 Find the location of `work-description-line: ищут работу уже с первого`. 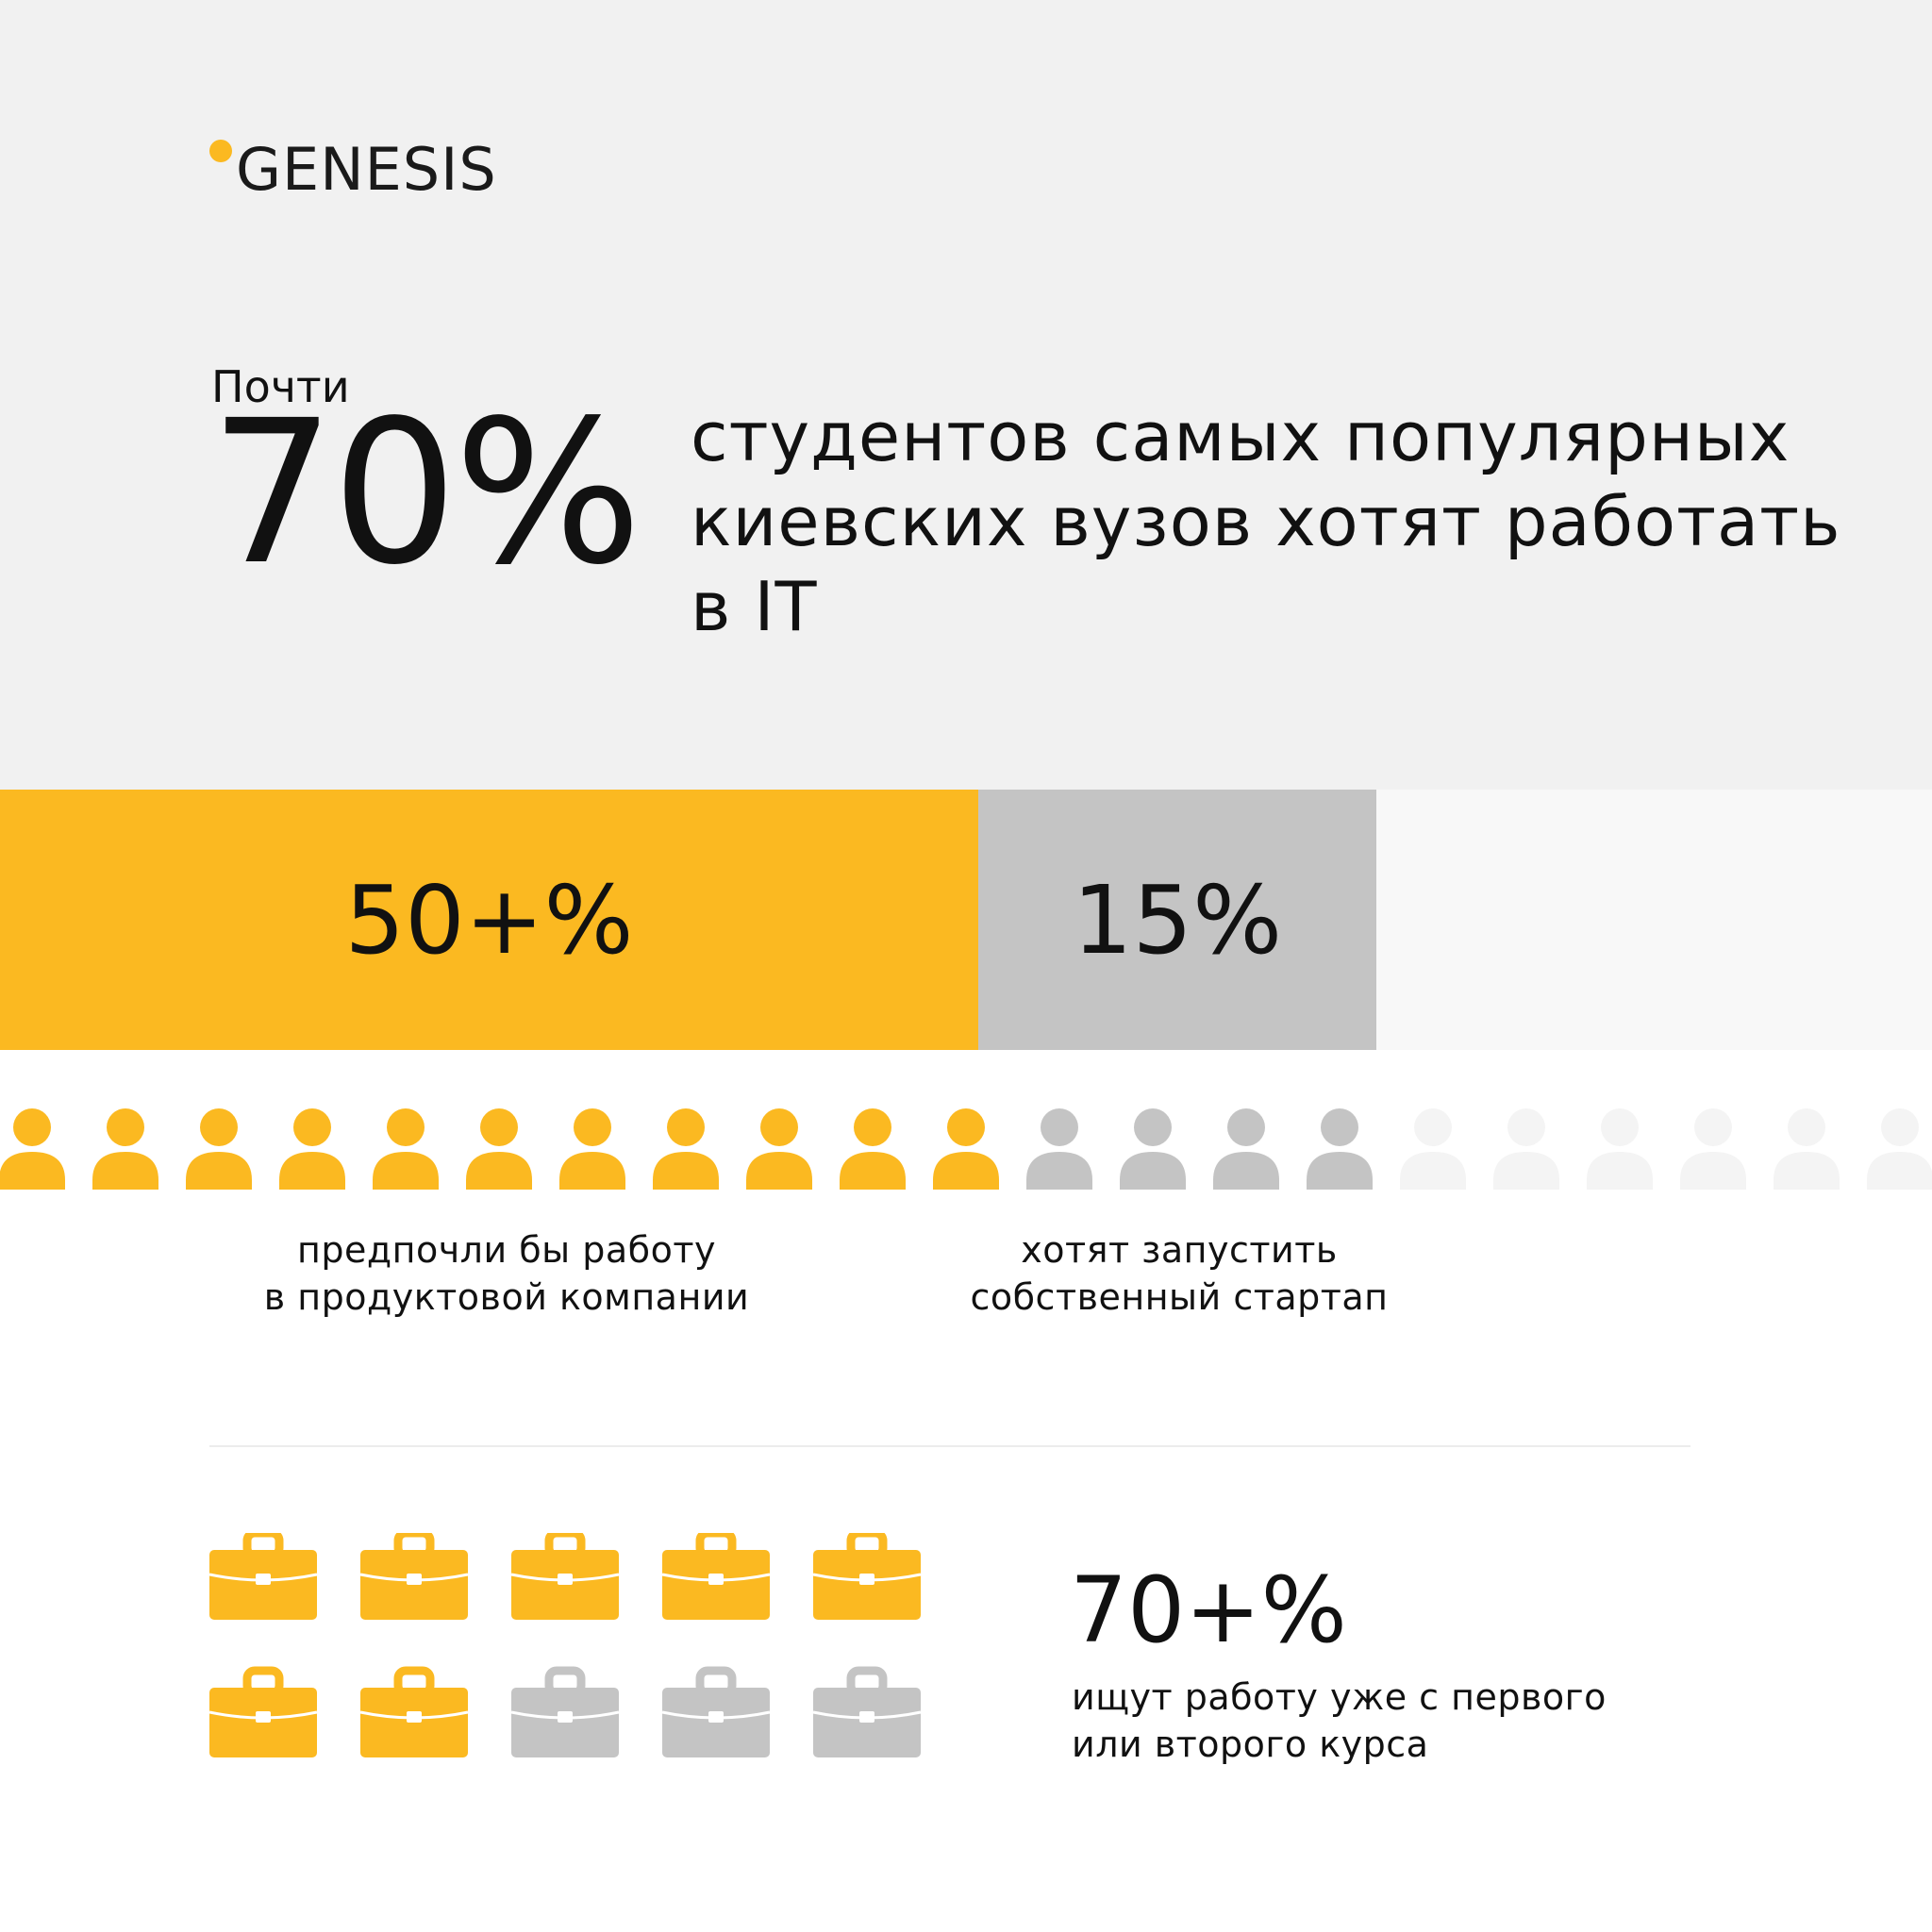

work-description-line: ищут работу уже с первого is located at coordinates (1339, 1697).